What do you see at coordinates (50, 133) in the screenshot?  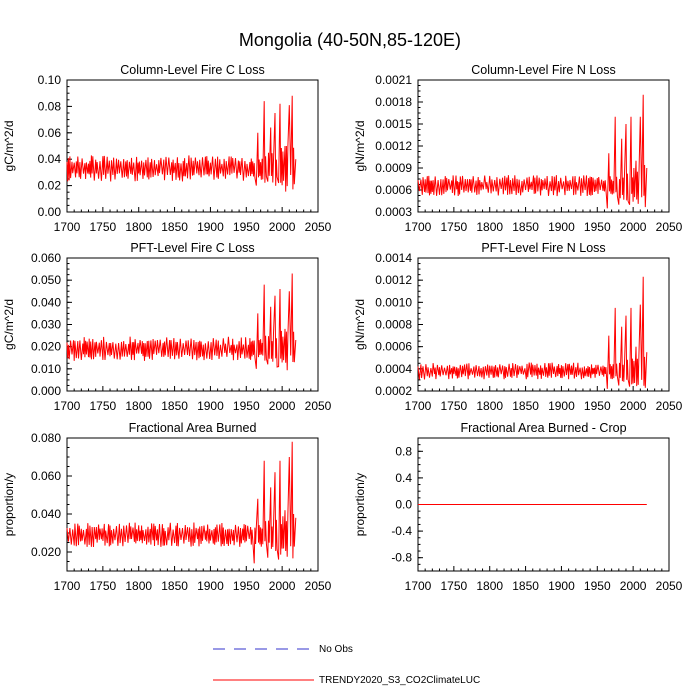 I see `y-tick-label: 0.06` at bounding box center [50, 133].